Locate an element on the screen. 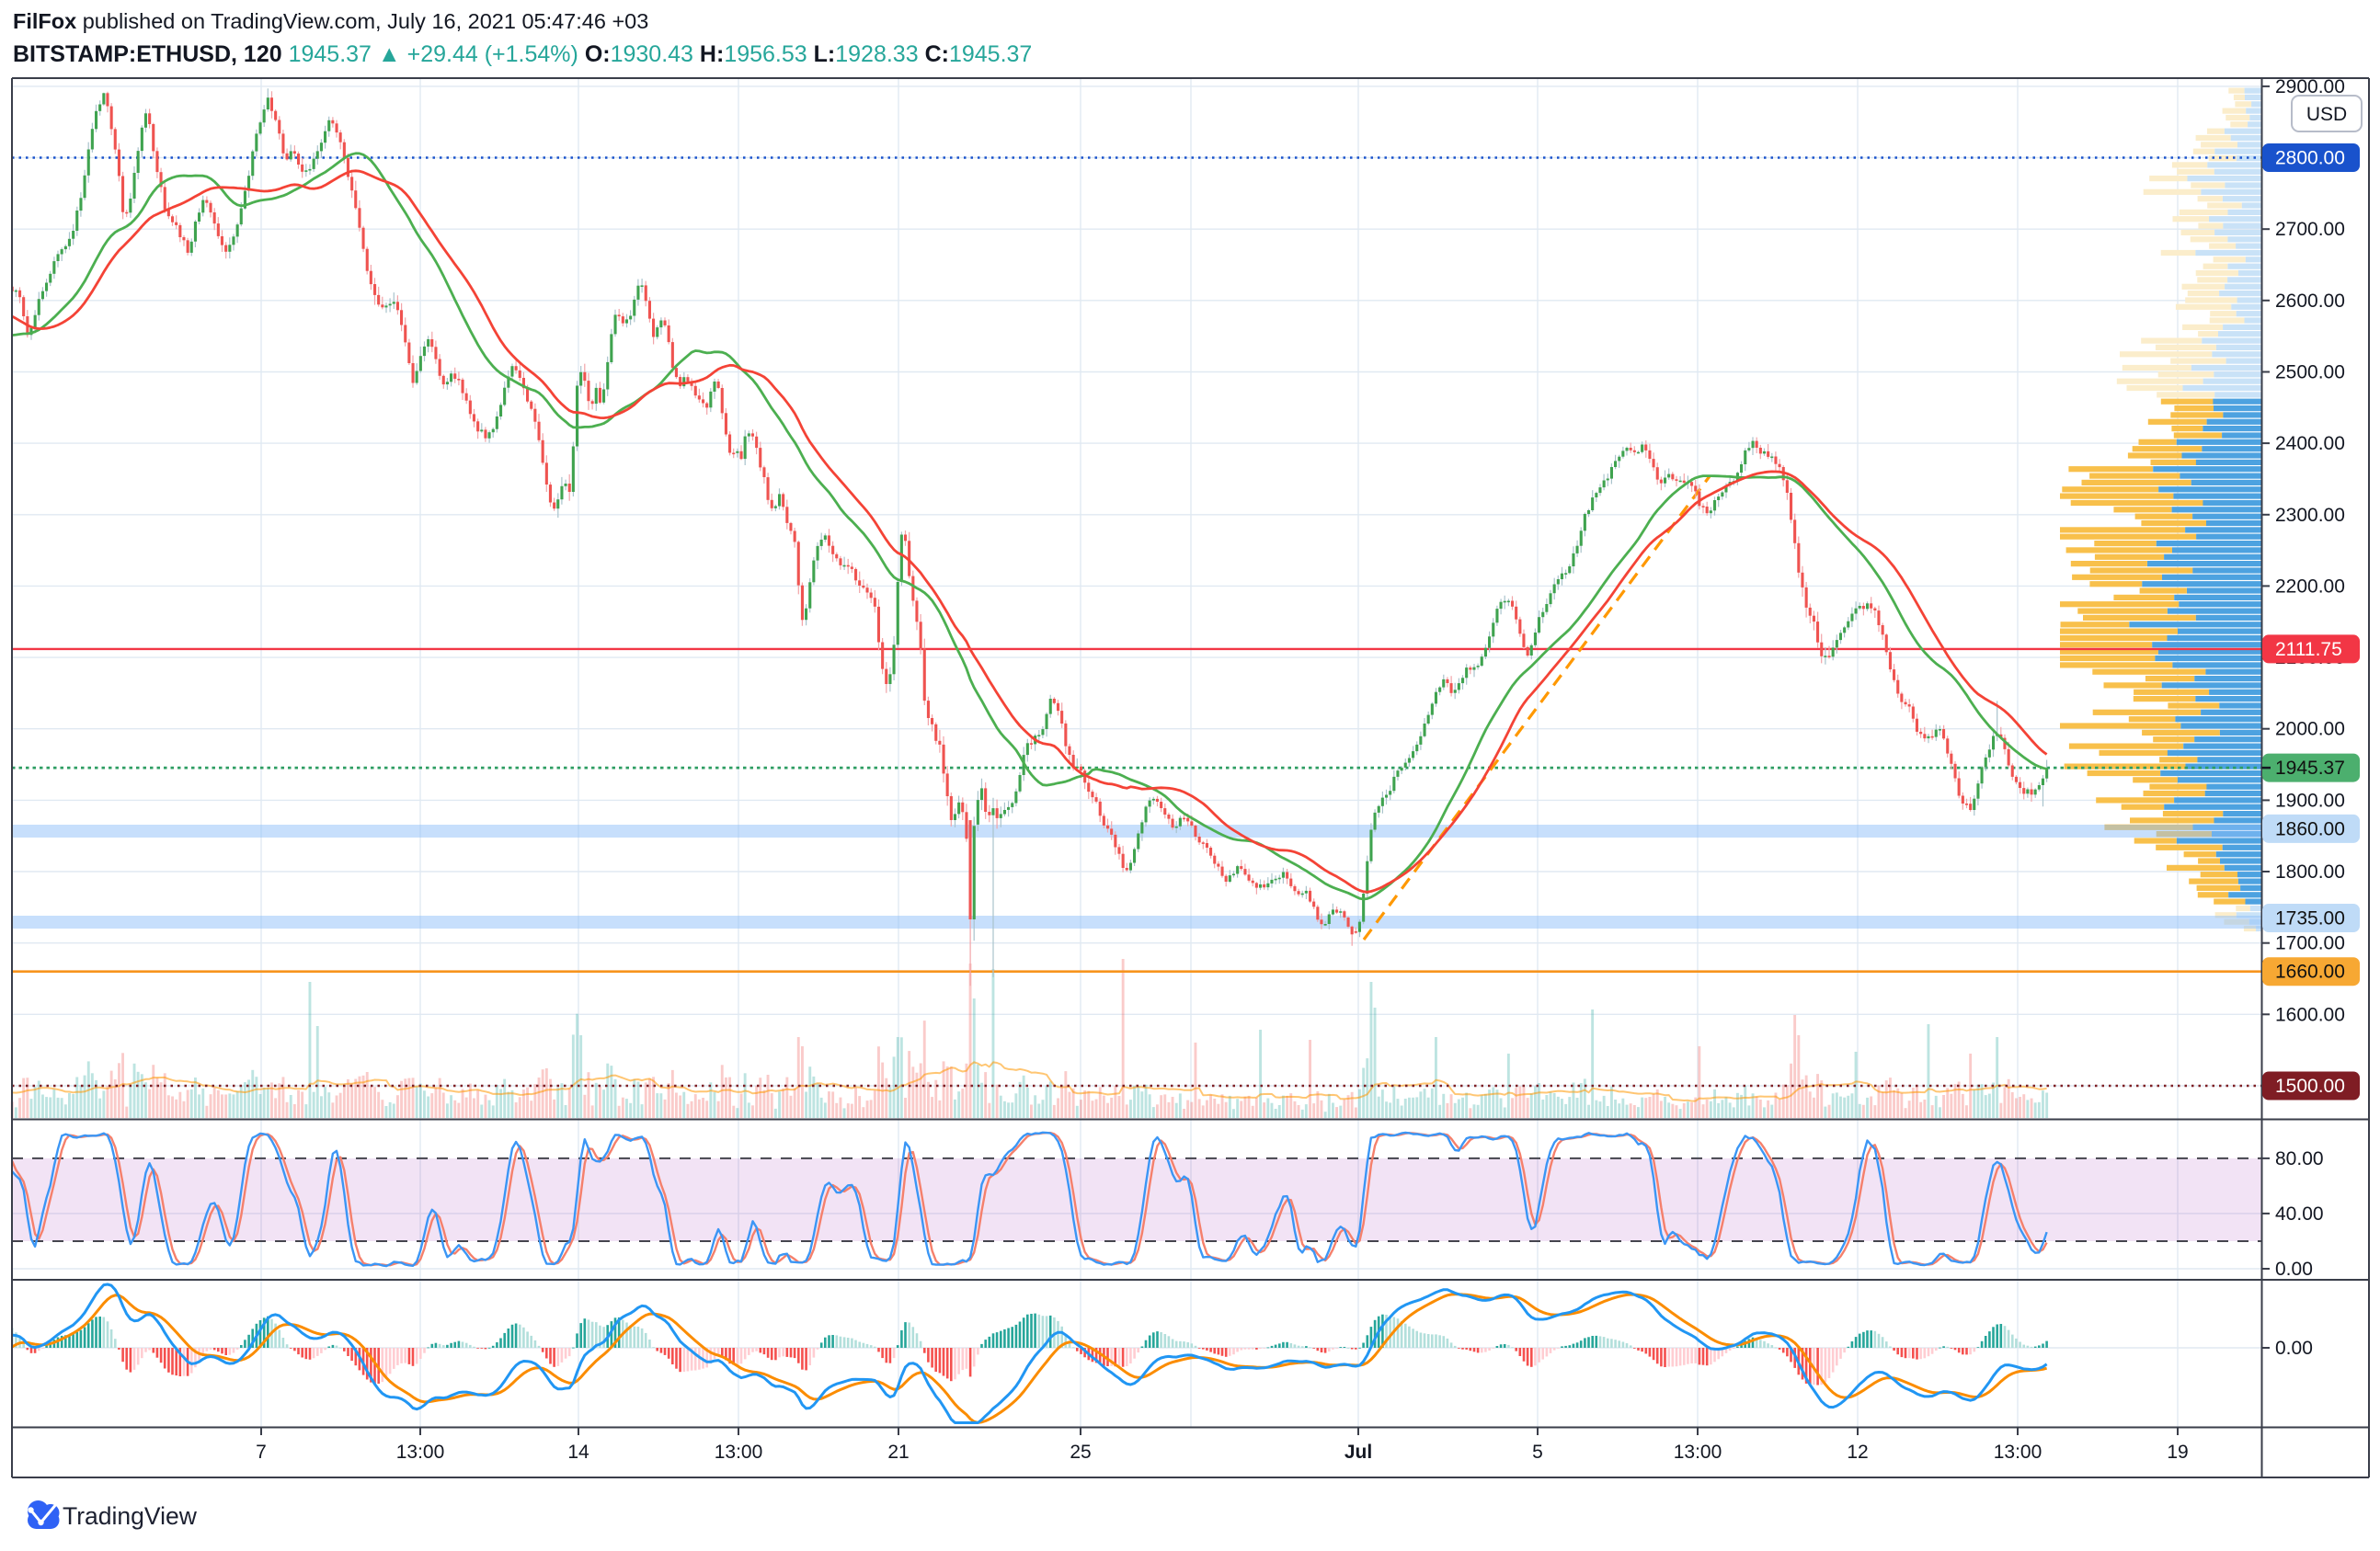 Image resolution: width=2380 pixels, height=1551 pixels. svg-text: 2111.75 is located at coordinates (2308, 649).